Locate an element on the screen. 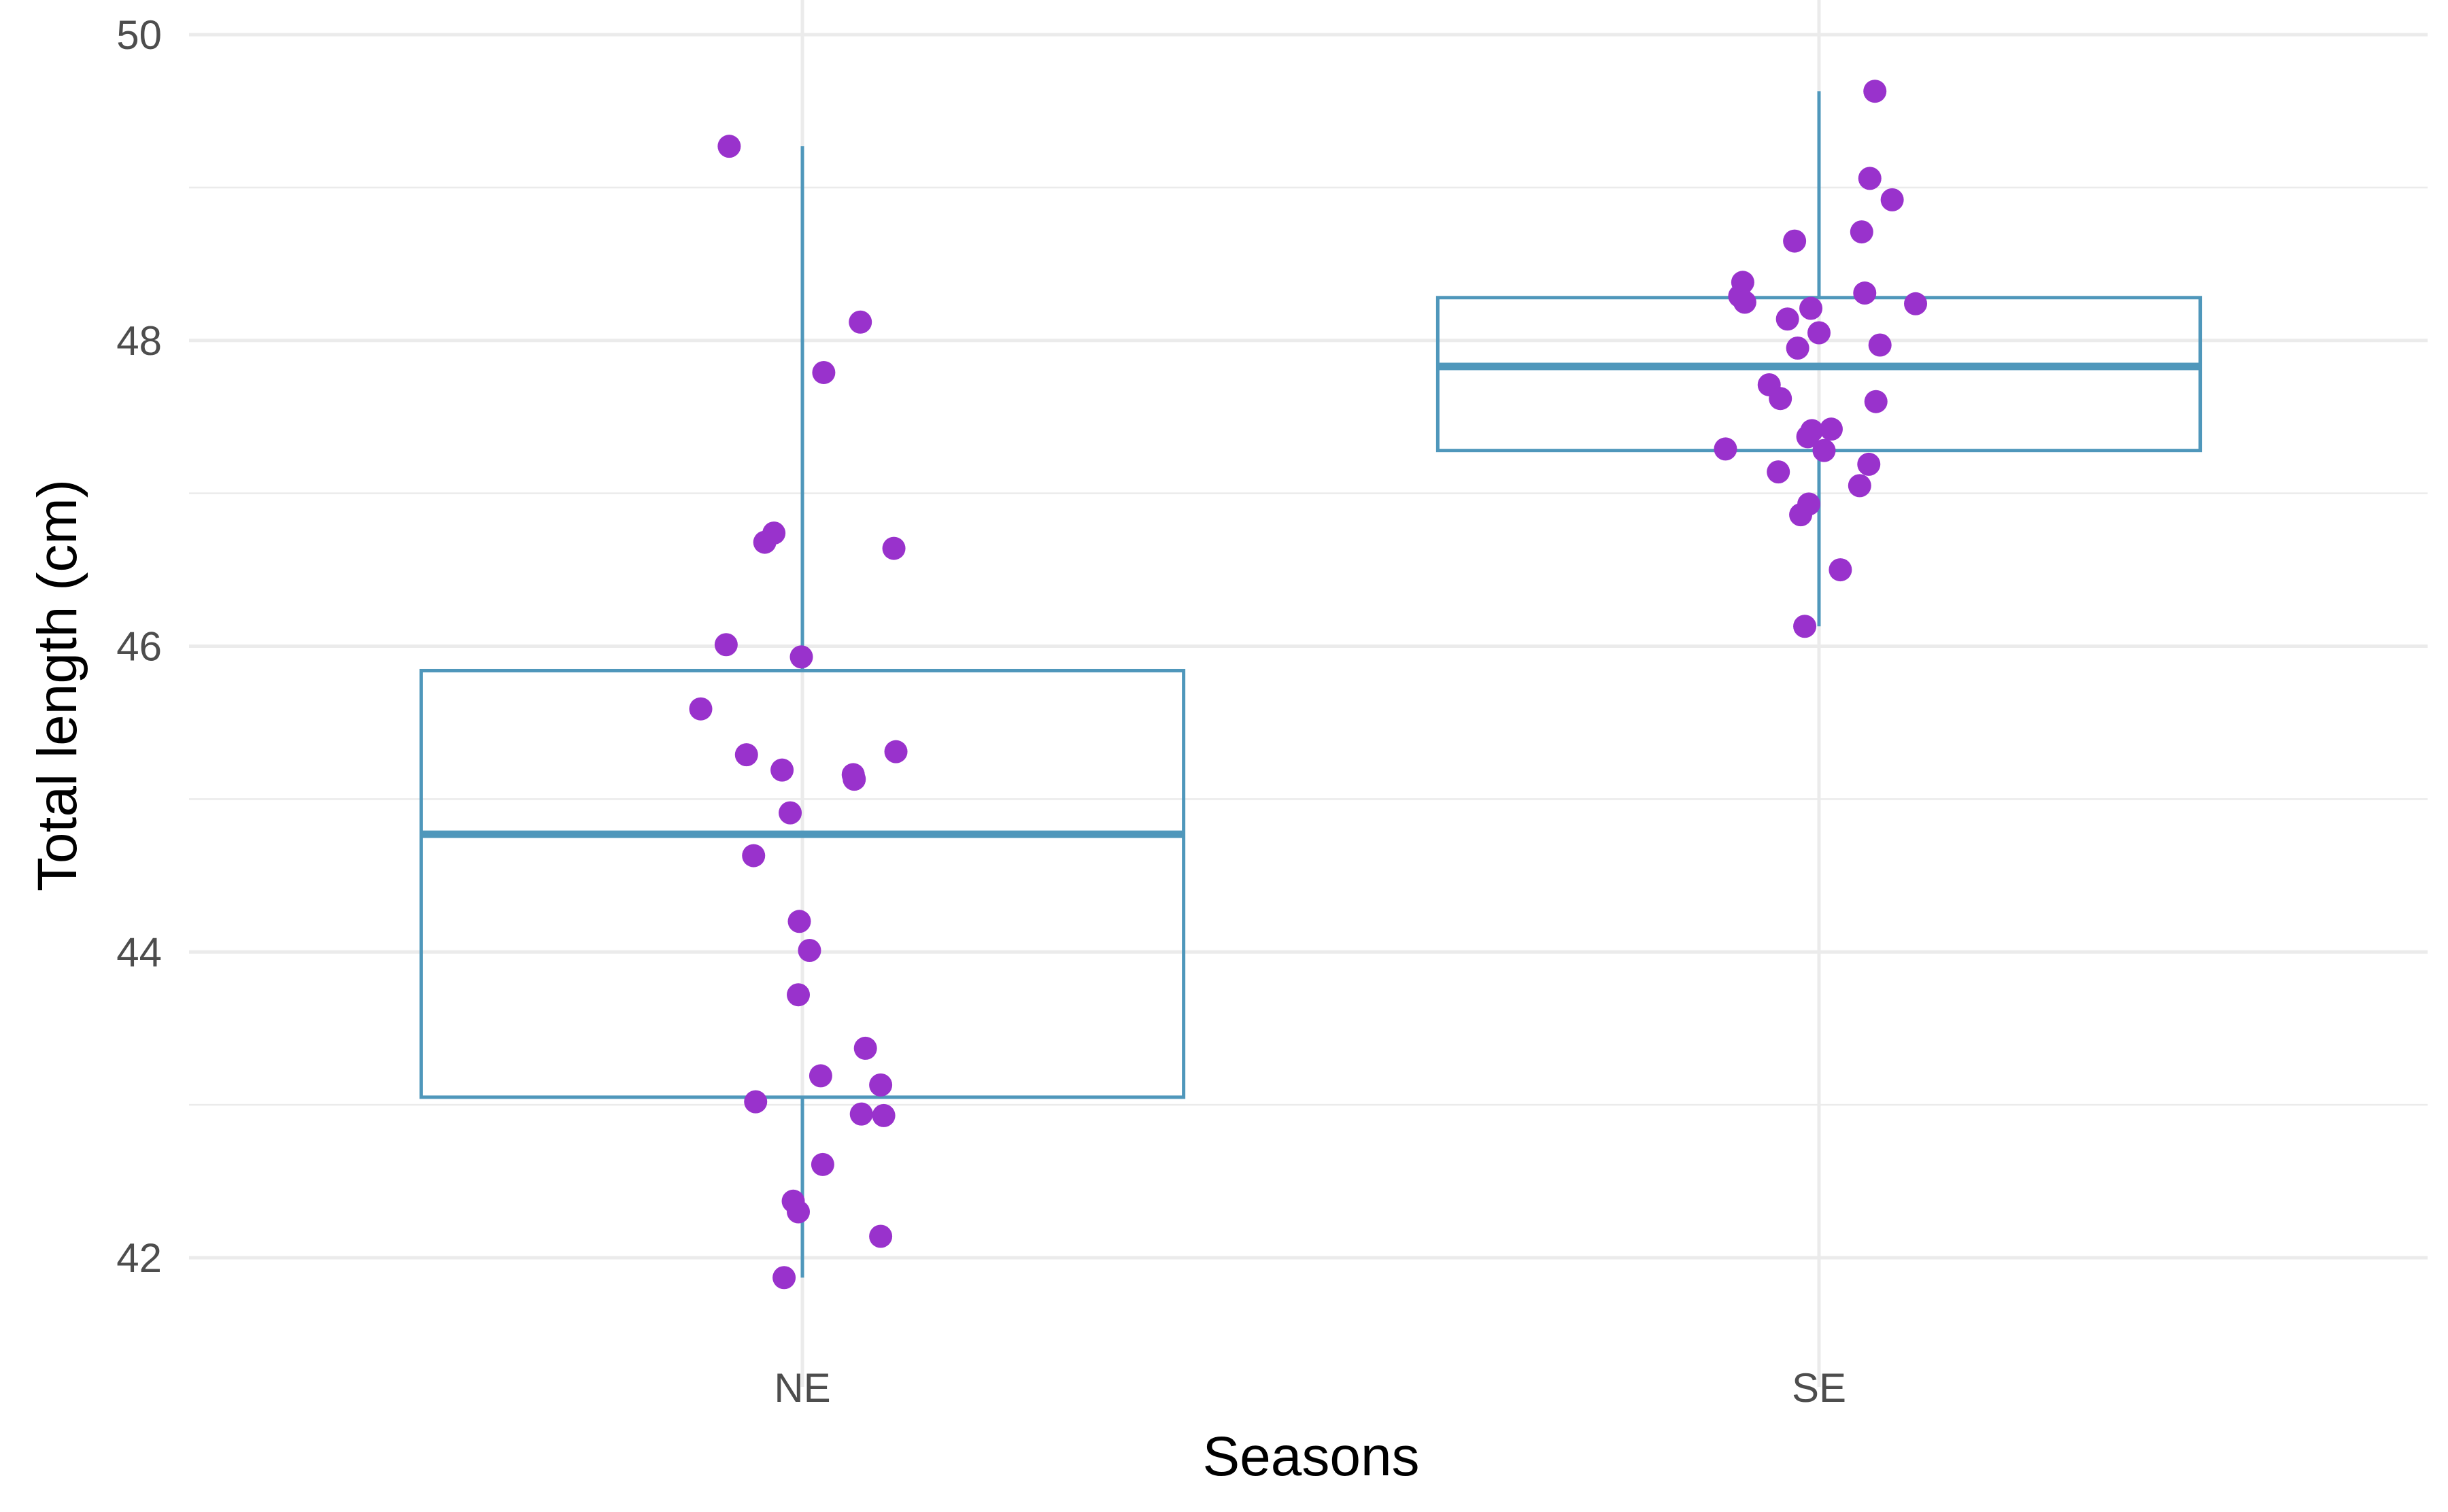 The image size is (2448, 1512). y-axis-title: Total length (cm) is located at coordinates (58, 685).